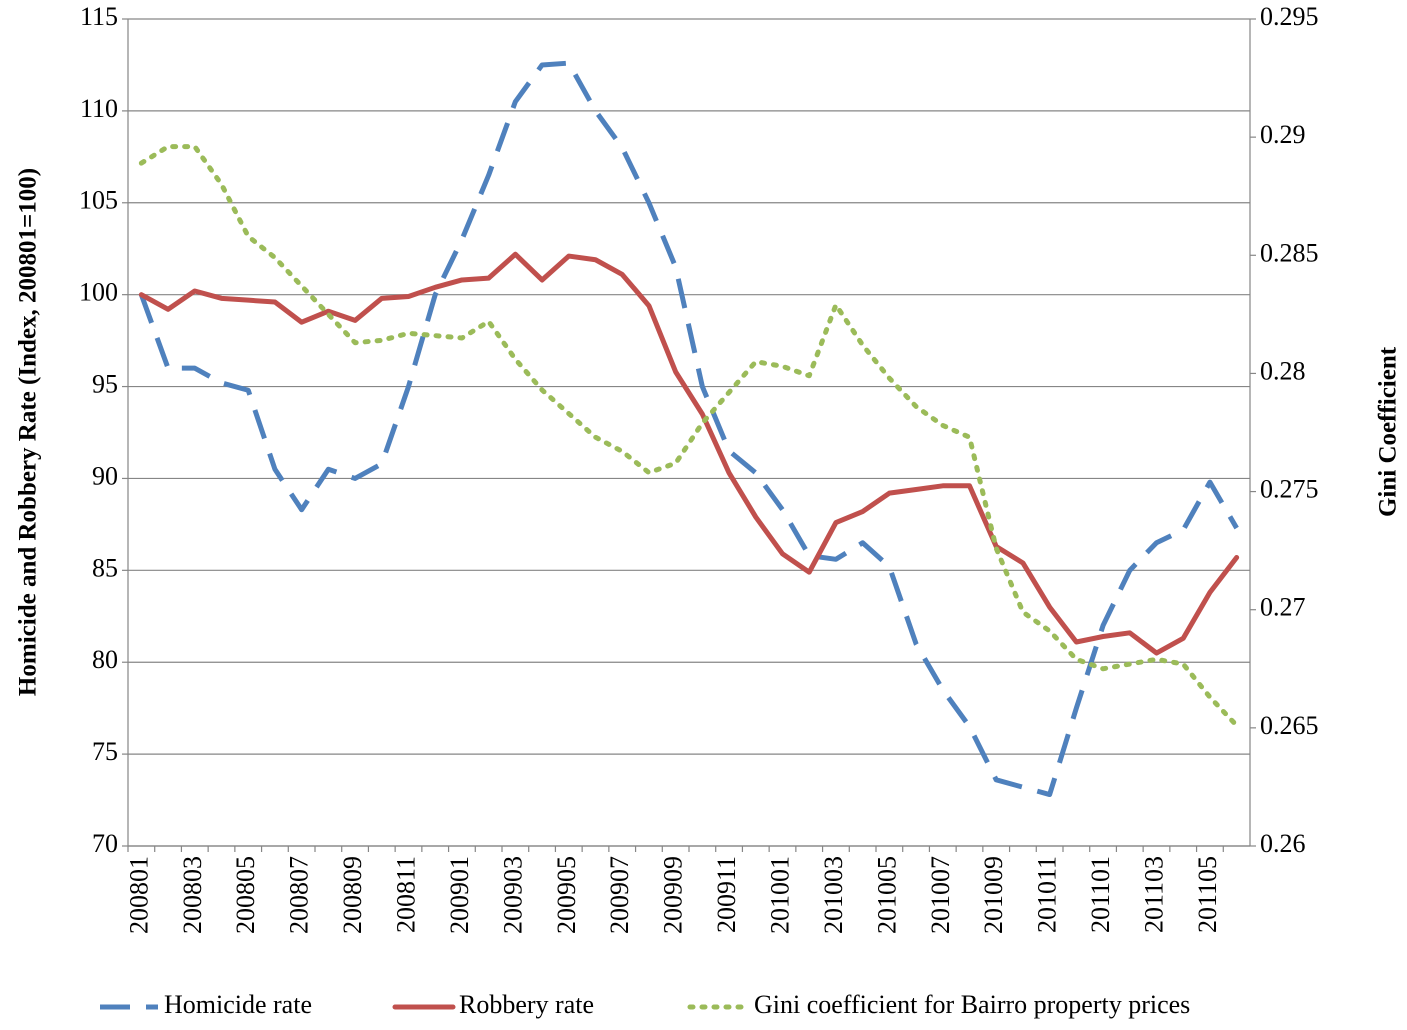  I want to click on legend-label: Homicide rate, so click(238, 1004).